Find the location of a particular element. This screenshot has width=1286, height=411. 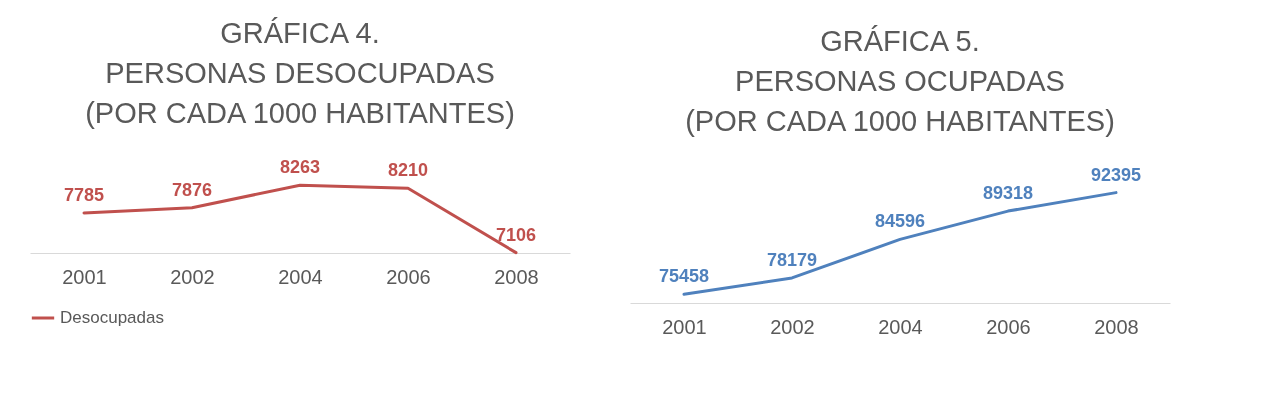

chart-title: GRÁFICA 4. PERSONAS DESOCUPADAS (POR CADA 1000 HABITANTES) is located at coordinates (300, 73).